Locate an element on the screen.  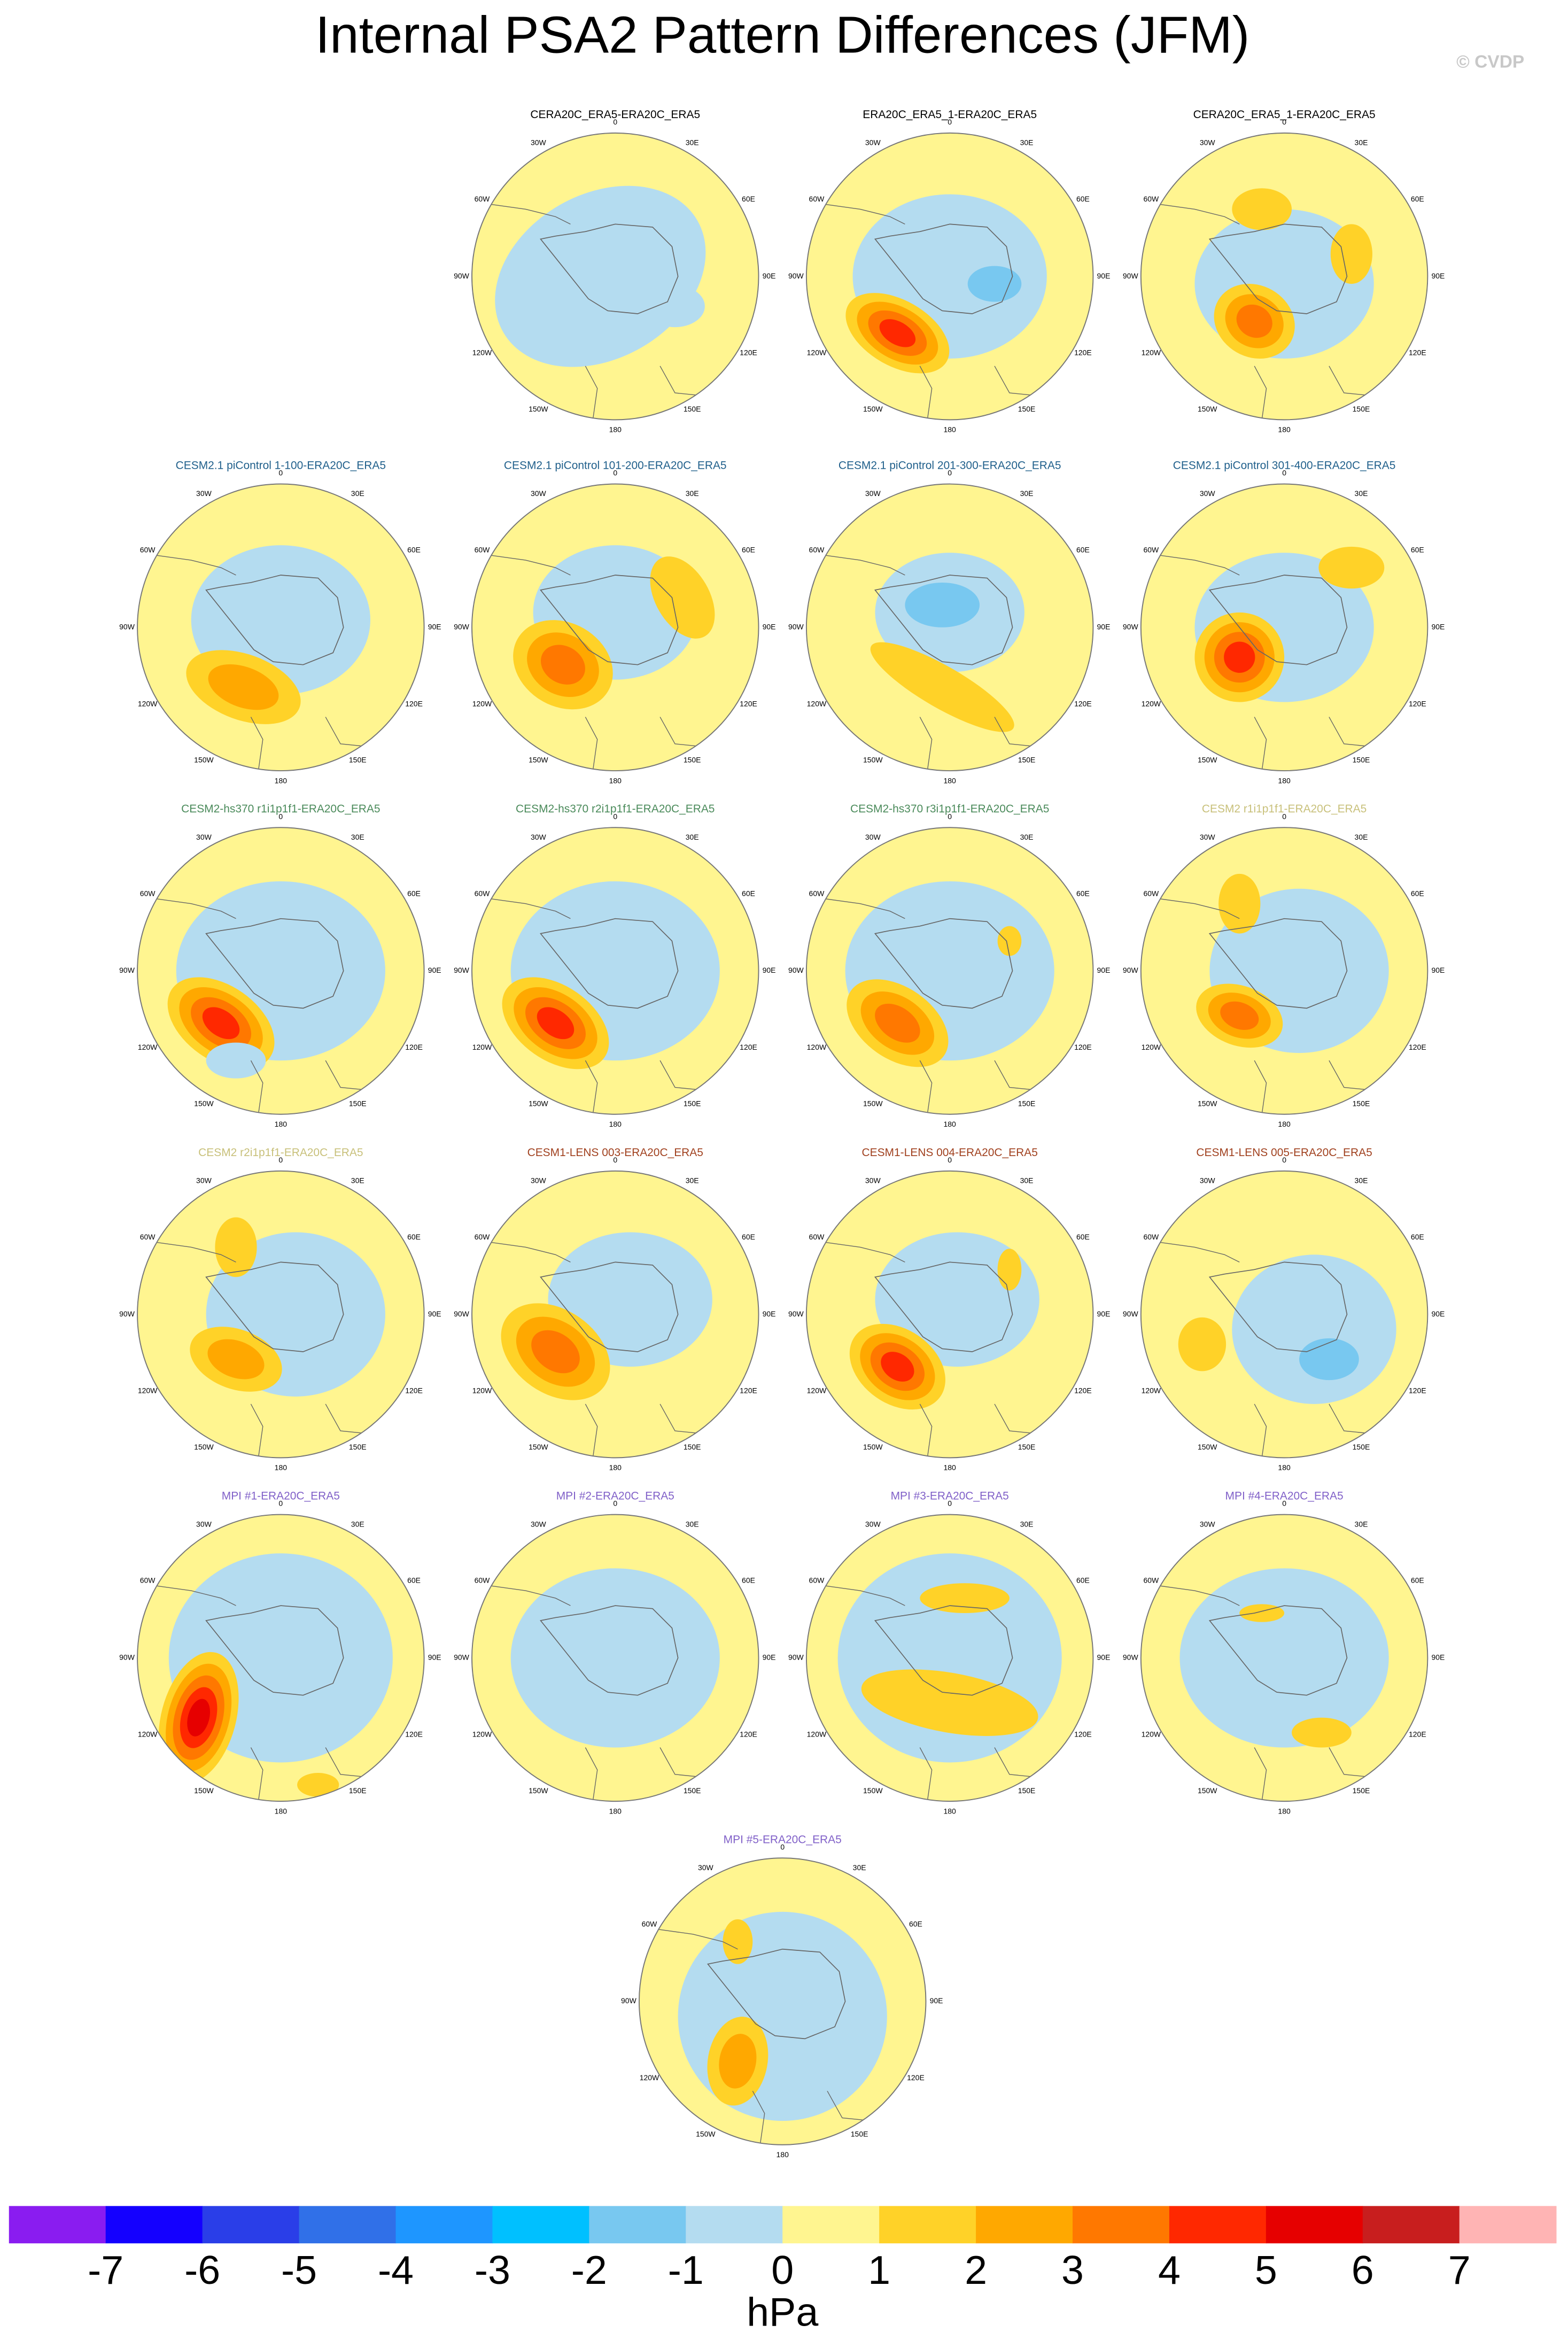
colorbar-tick-label: -5 is located at coordinates (299, 2270).